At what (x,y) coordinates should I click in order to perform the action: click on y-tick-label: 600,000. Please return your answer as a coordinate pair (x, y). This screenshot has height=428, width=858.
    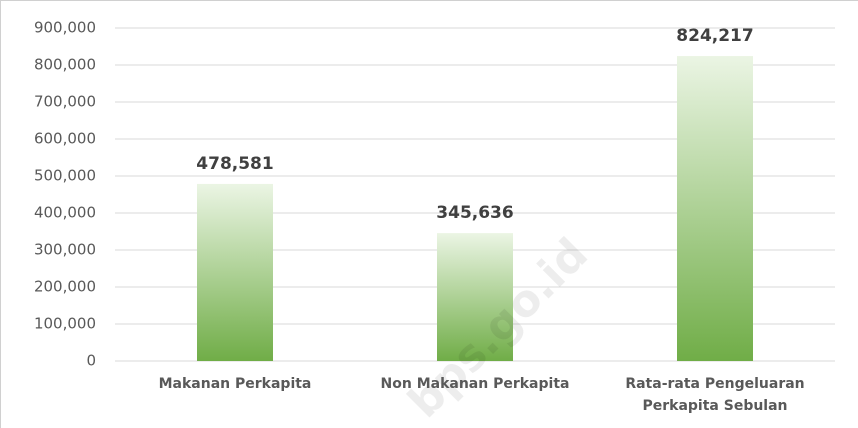
    Looking at the image, I should click on (65, 139).